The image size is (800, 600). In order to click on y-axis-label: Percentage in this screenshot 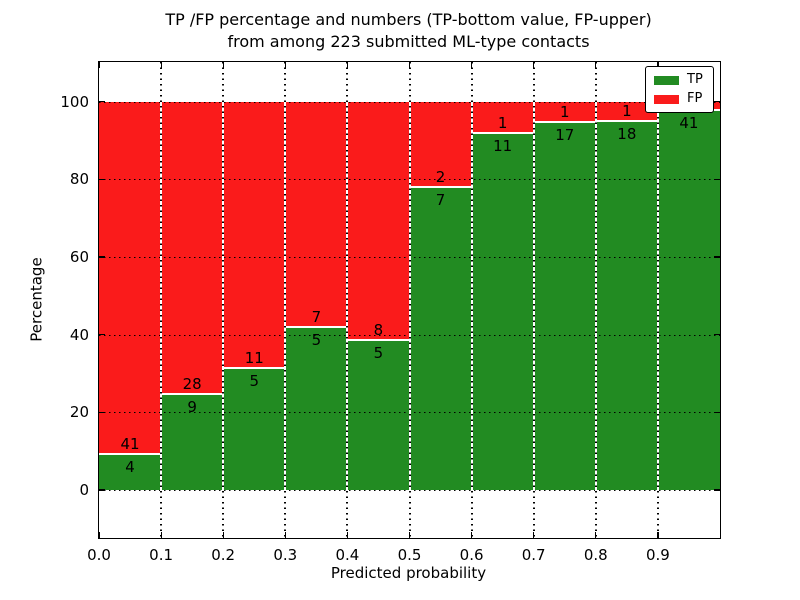, I will do `click(36, 299)`.